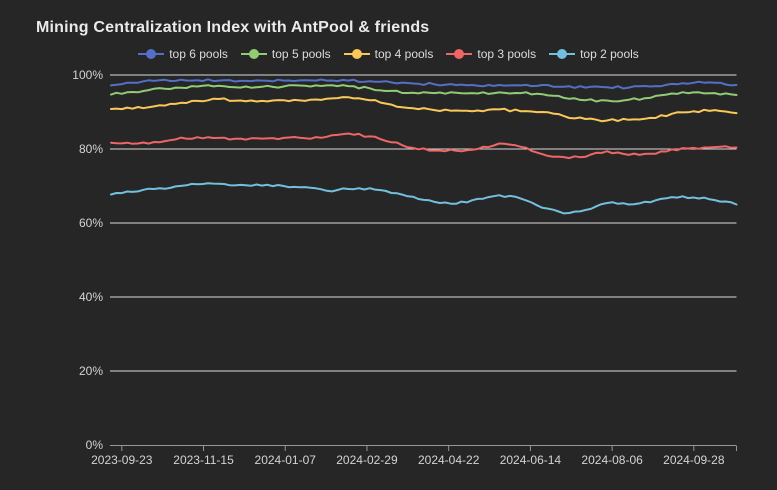  I want to click on x-axis-label: 2024-08-06, so click(612, 460).